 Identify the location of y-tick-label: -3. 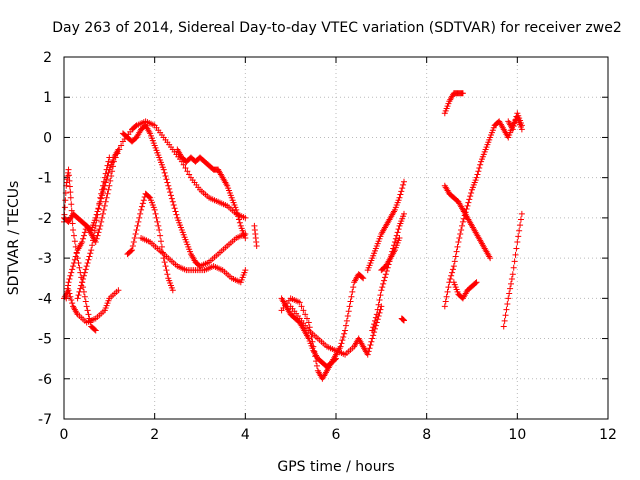
(45, 259).